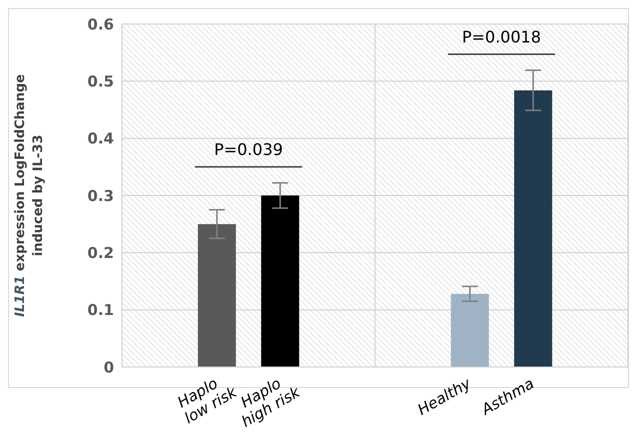  Describe the element at coordinates (100, 81) in the screenshot. I see `y-tick-label: 0.5` at that location.